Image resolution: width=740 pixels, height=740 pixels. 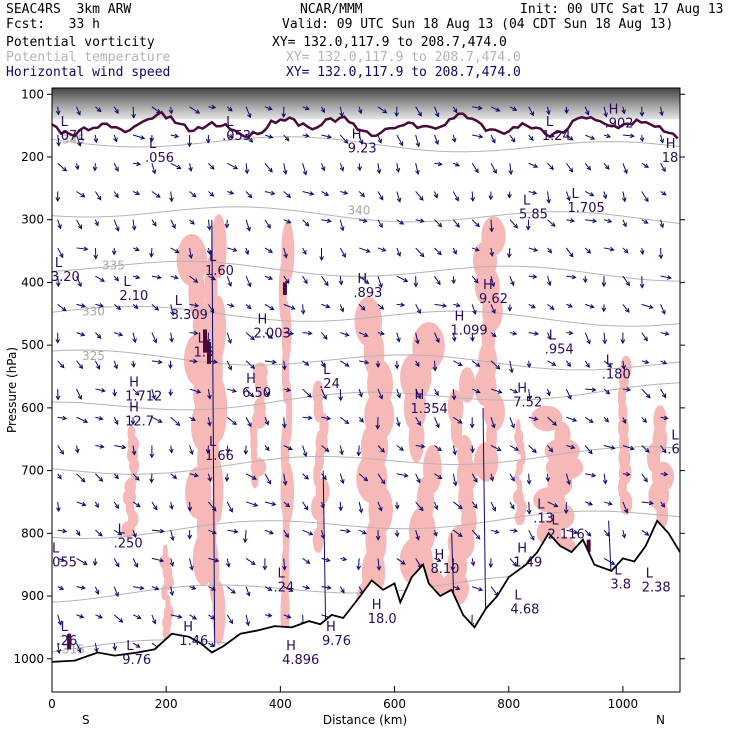 What do you see at coordinates (616, 374) in the screenshot?
I see `hl-value-label: .180` at bounding box center [616, 374].